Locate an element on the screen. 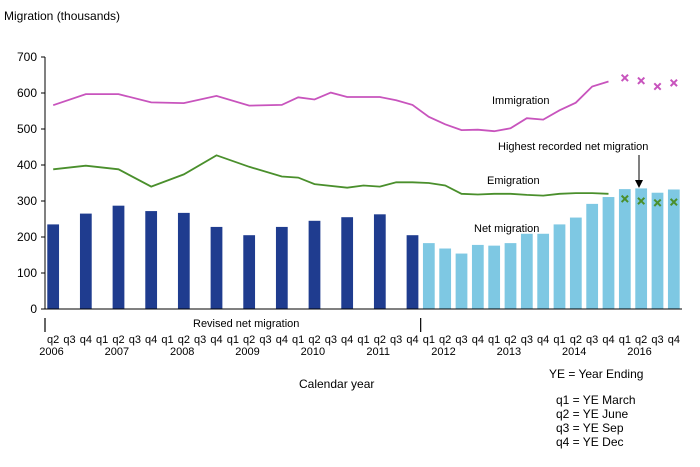  year-tick-label: 2011 is located at coordinates (378, 352).